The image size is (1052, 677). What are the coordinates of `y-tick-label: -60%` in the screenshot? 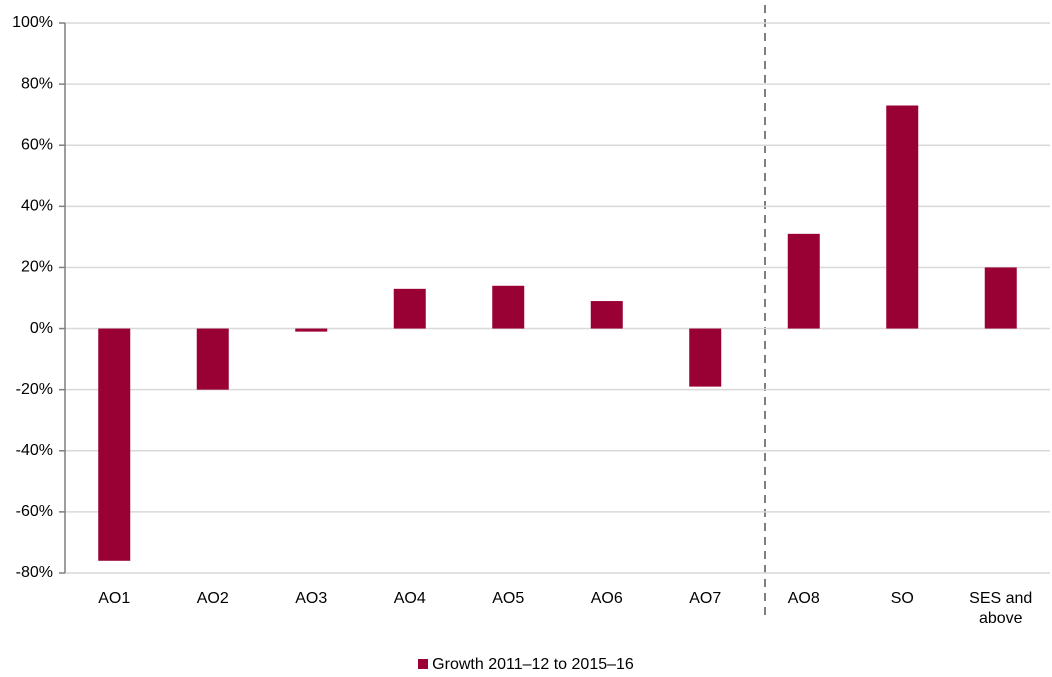 It's located at (34, 511).